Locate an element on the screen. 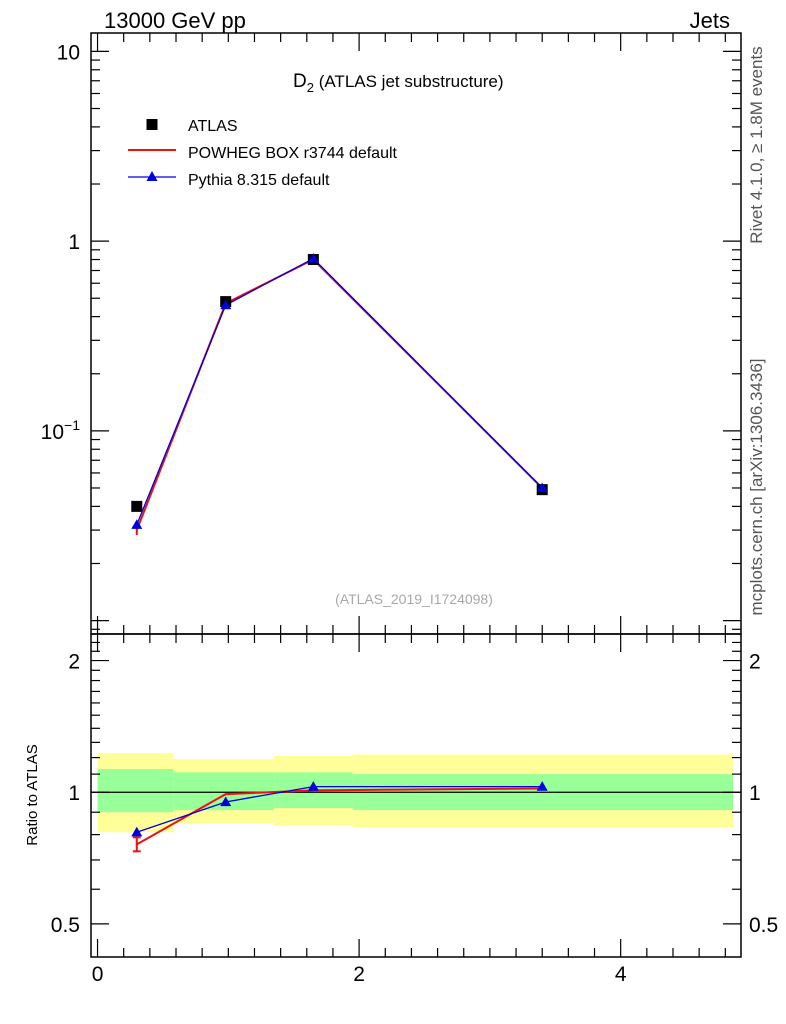  ratio-ytick-label-left-0: 2 is located at coordinates (74, 662).